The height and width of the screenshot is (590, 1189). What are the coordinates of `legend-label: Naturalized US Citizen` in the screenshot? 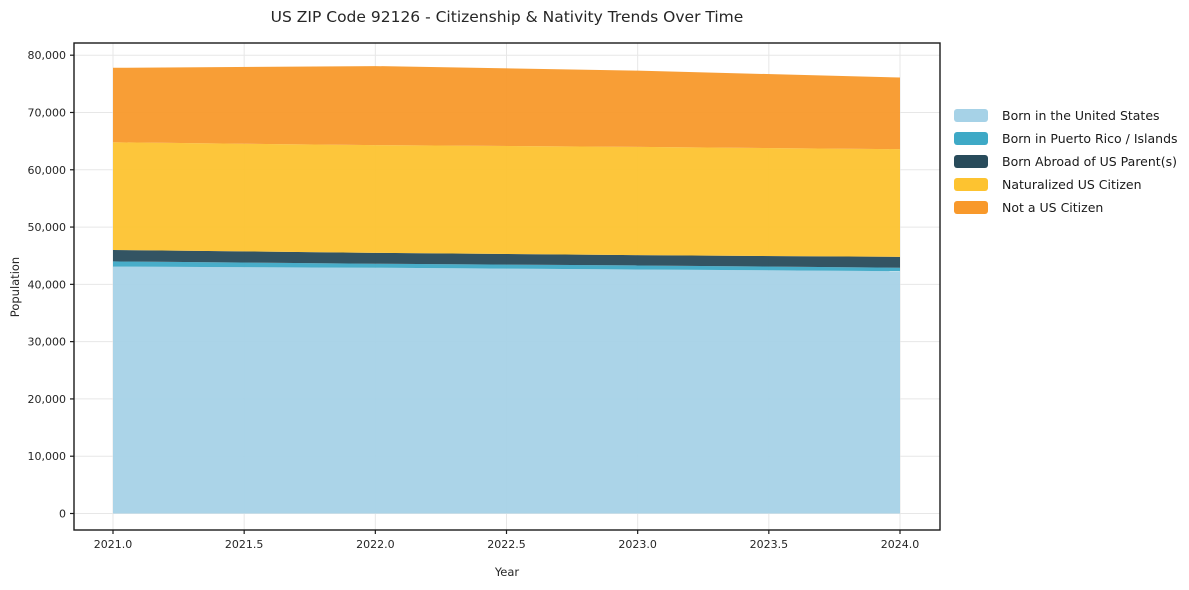 It's located at (1072, 184).